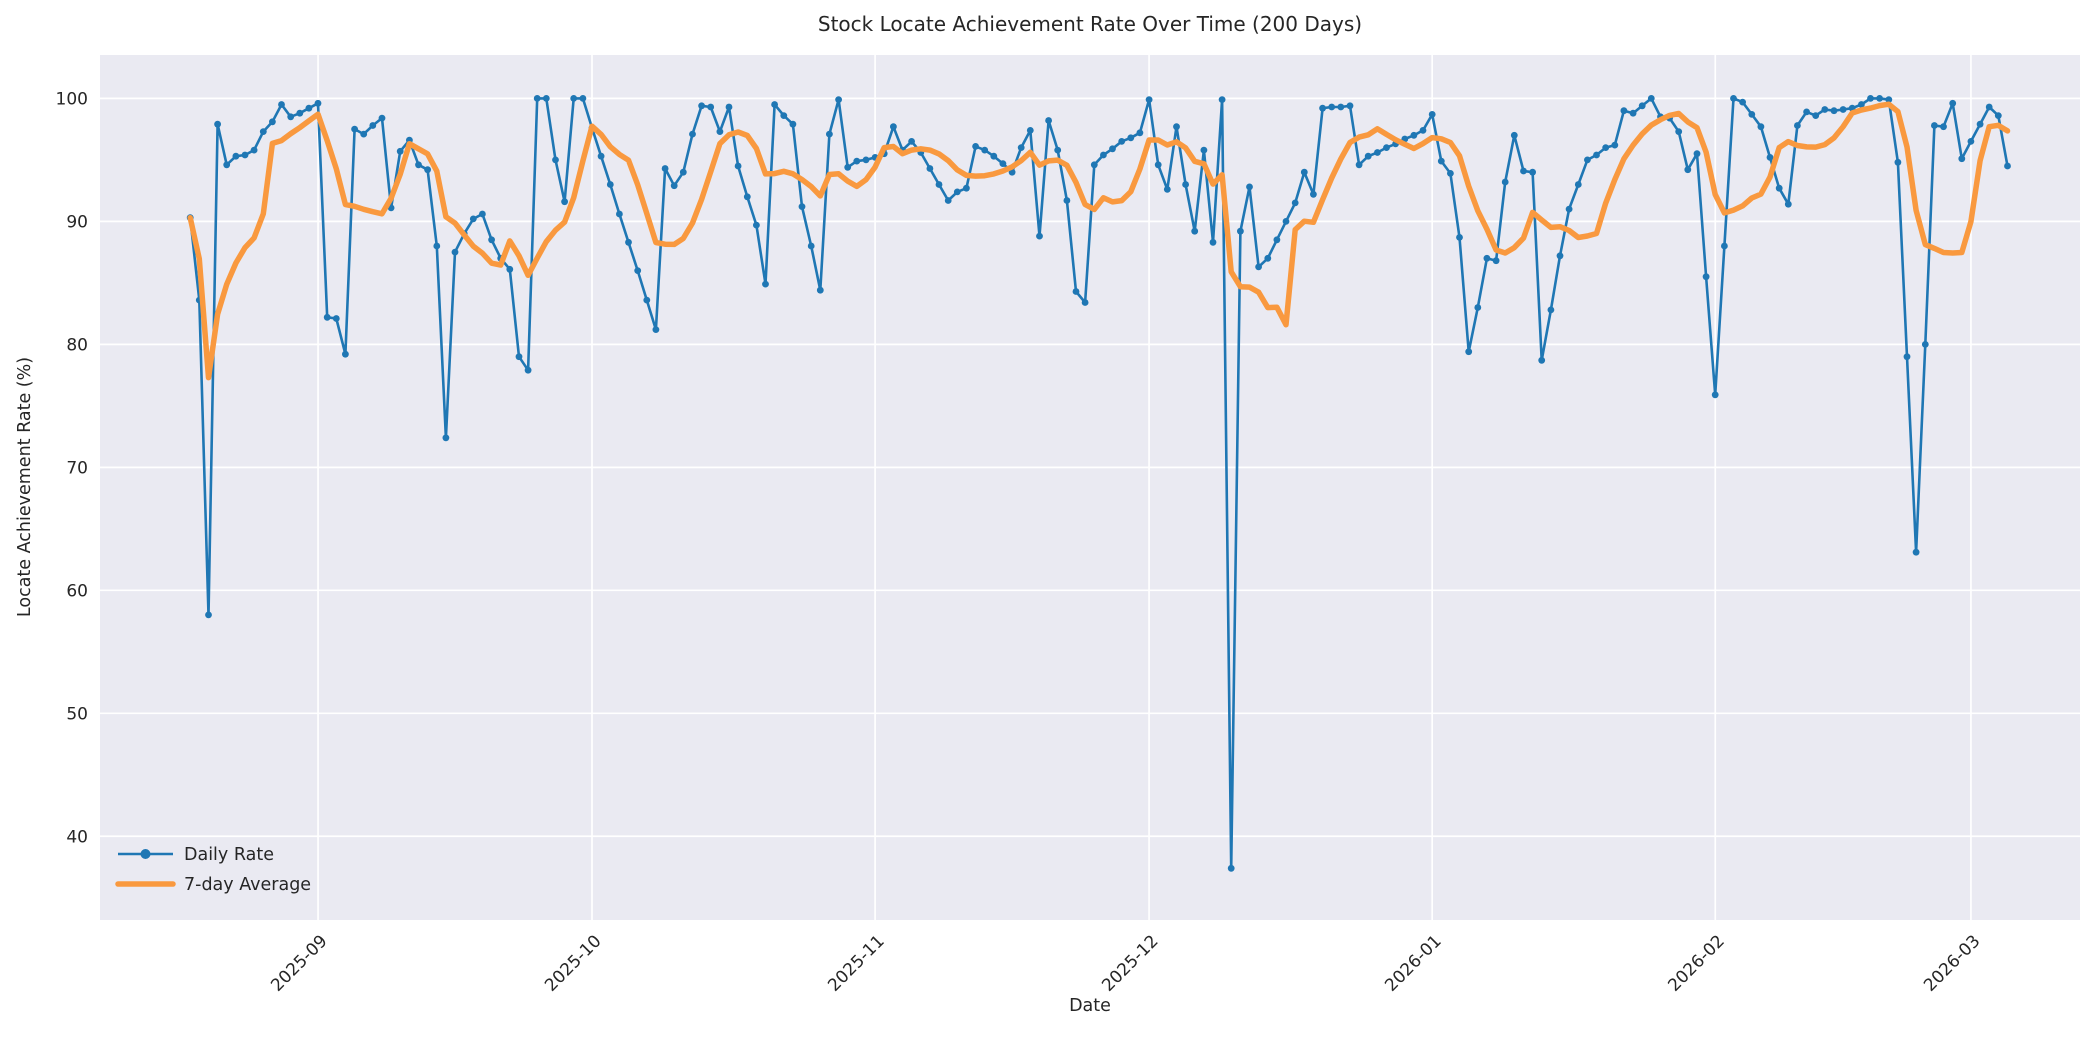 The width and height of the screenshot is (2100, 1050). I want to click on legend: Daily Rate 7-day Average, so click(213, 870).